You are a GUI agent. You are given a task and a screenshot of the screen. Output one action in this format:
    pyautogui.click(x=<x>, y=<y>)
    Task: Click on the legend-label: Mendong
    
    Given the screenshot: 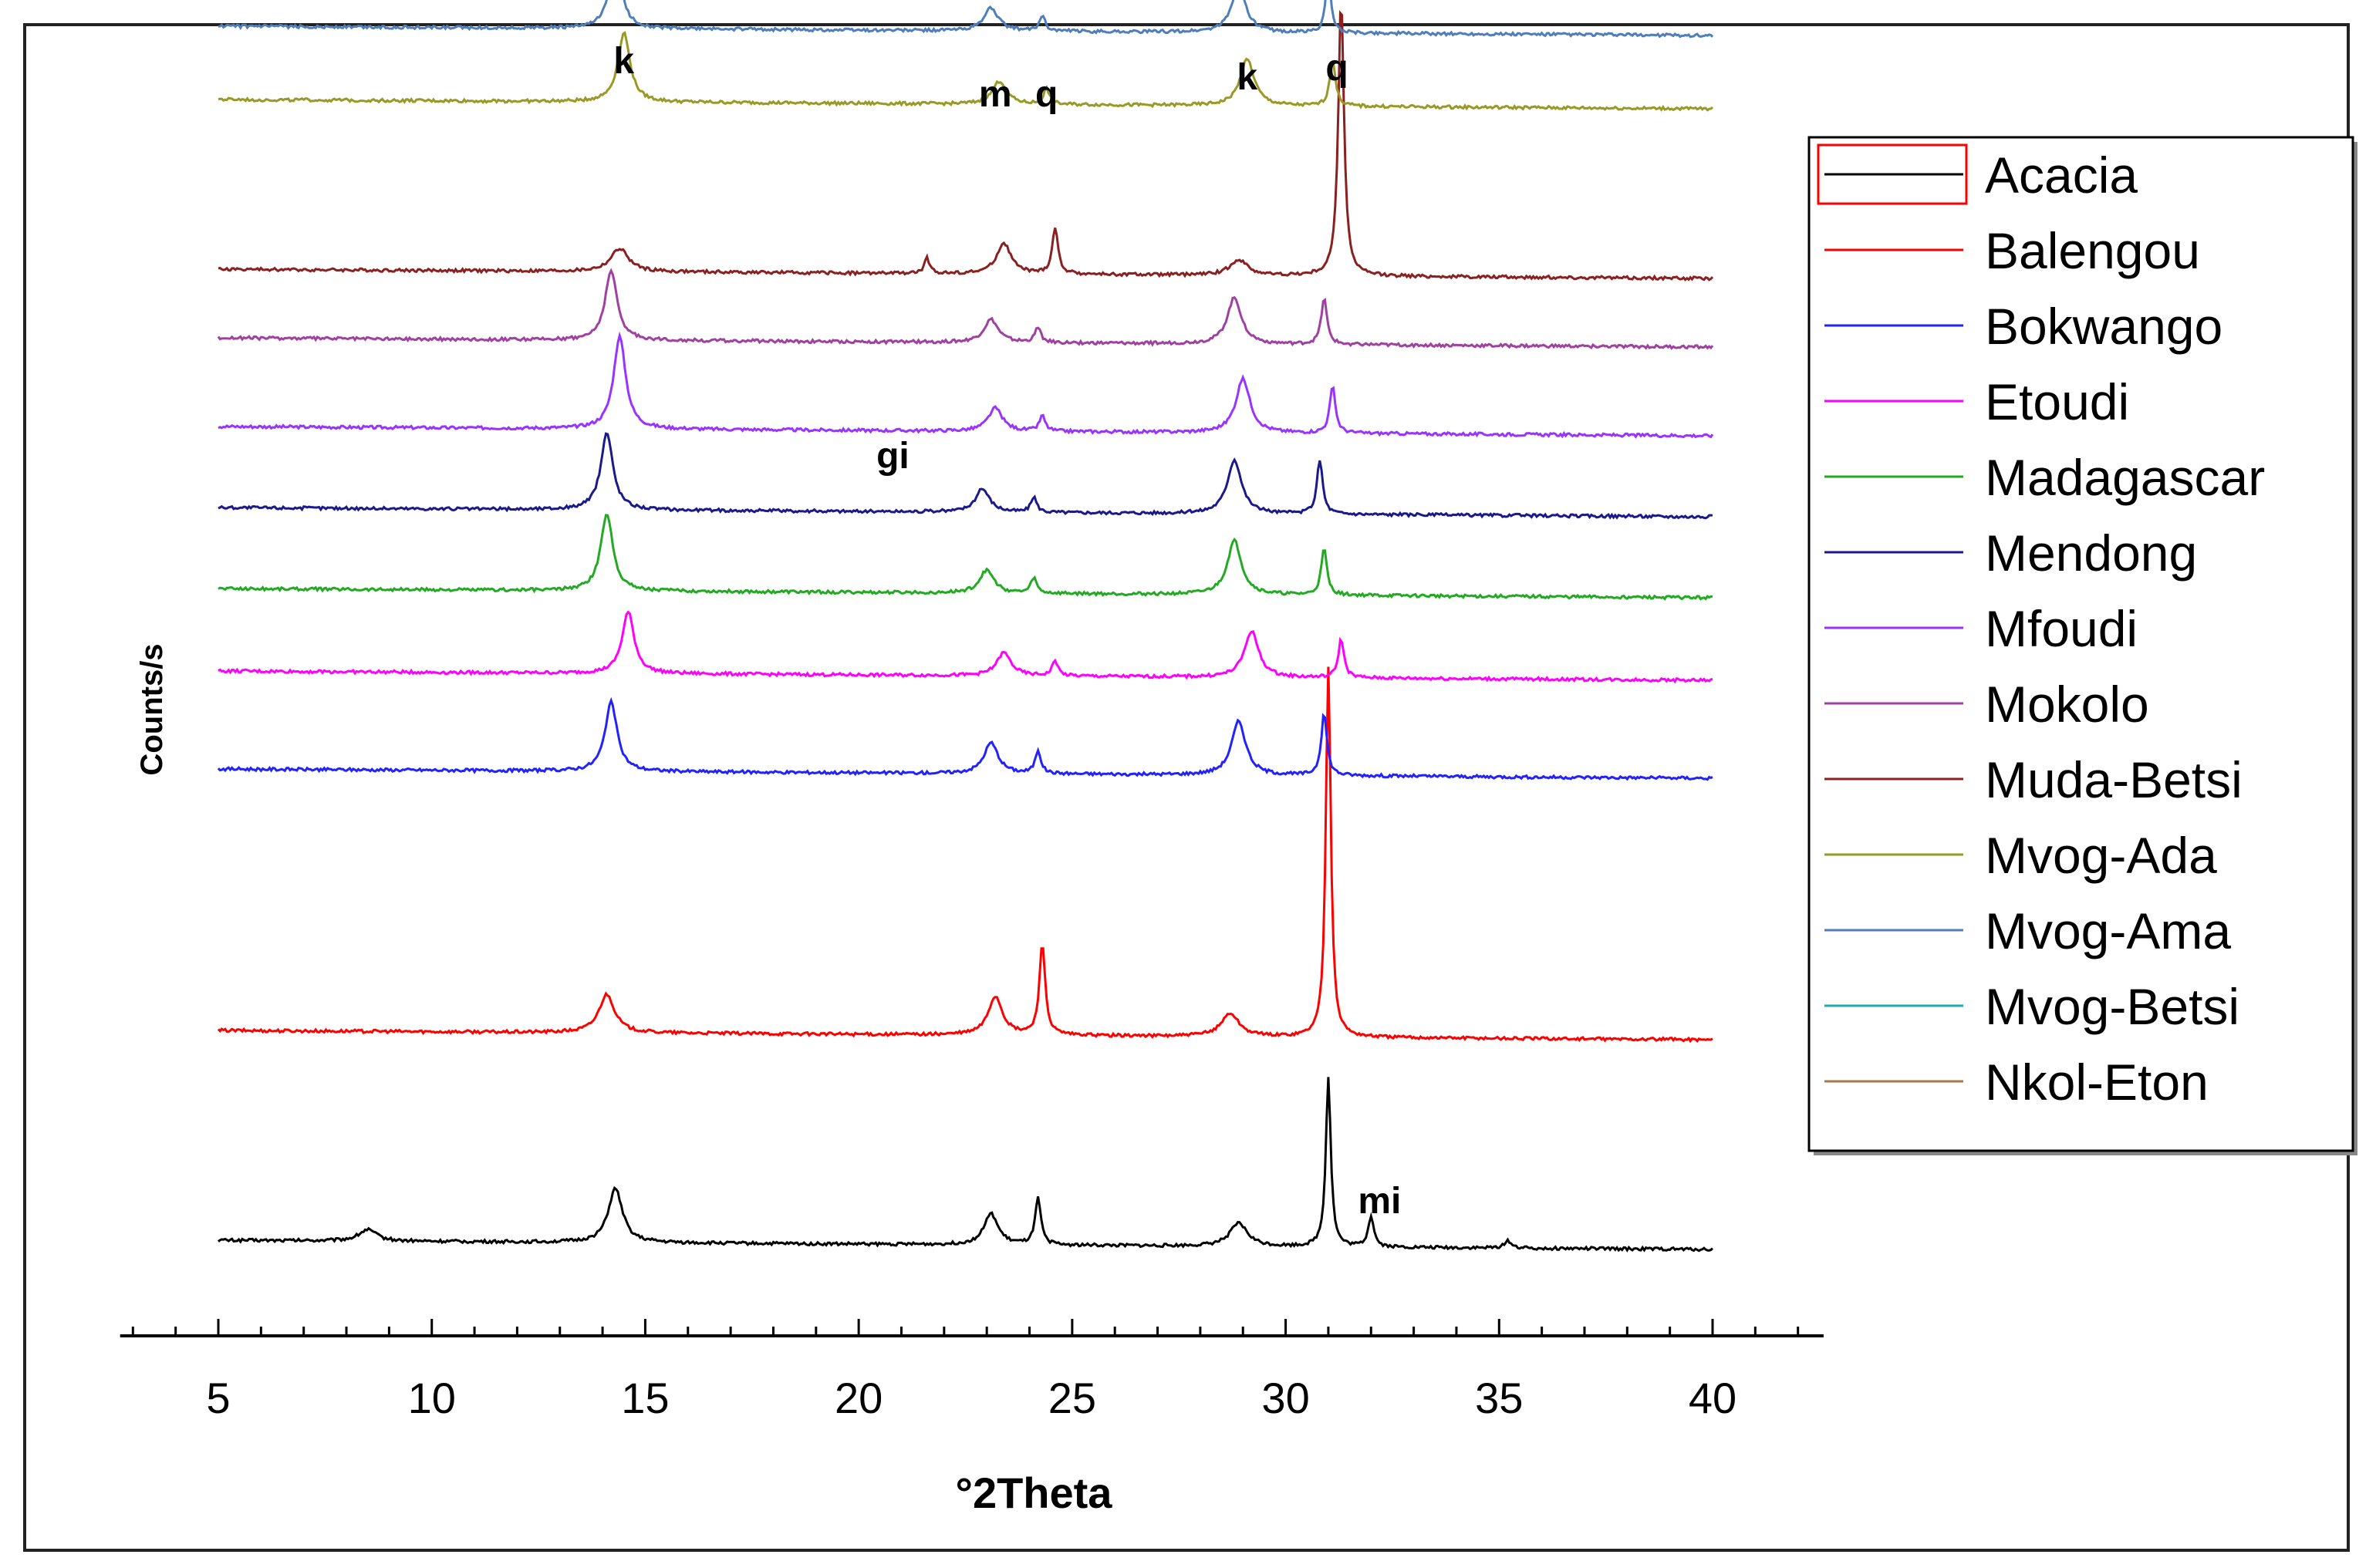 What is the action you would take?
    pyautogui.click(x=2091, y=553)
    